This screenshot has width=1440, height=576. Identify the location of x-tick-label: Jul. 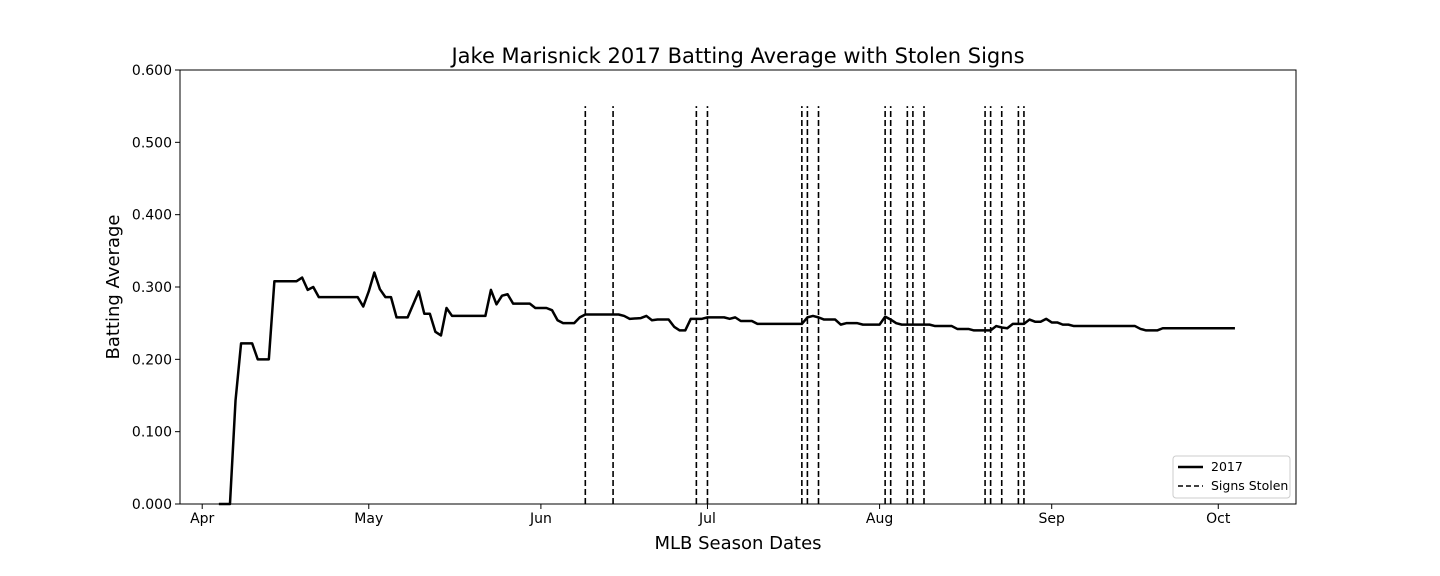
(707, 519).